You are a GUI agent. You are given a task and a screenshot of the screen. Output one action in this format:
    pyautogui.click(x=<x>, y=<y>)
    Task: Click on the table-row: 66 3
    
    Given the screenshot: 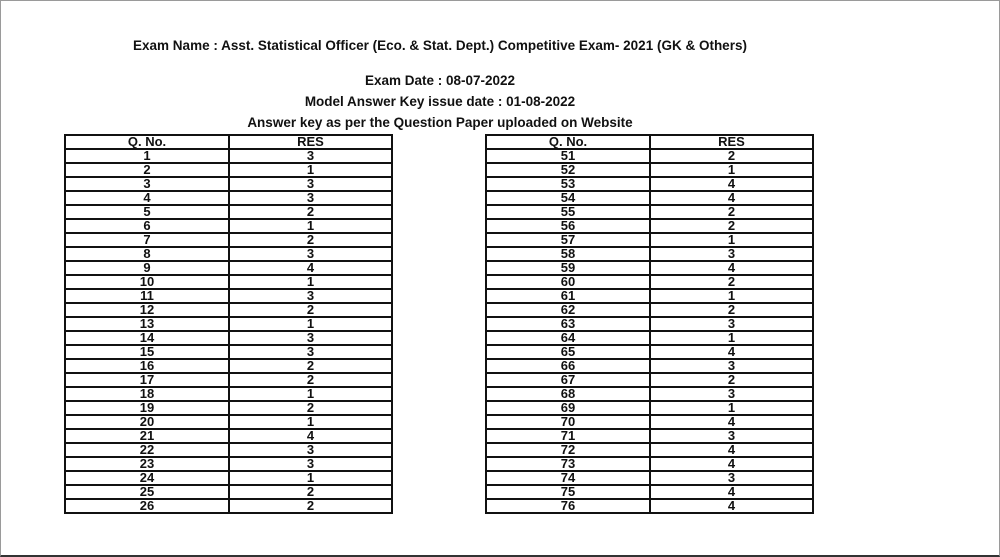 What is the action you would take?
    pyautogui.click(x=649, y=366)
    